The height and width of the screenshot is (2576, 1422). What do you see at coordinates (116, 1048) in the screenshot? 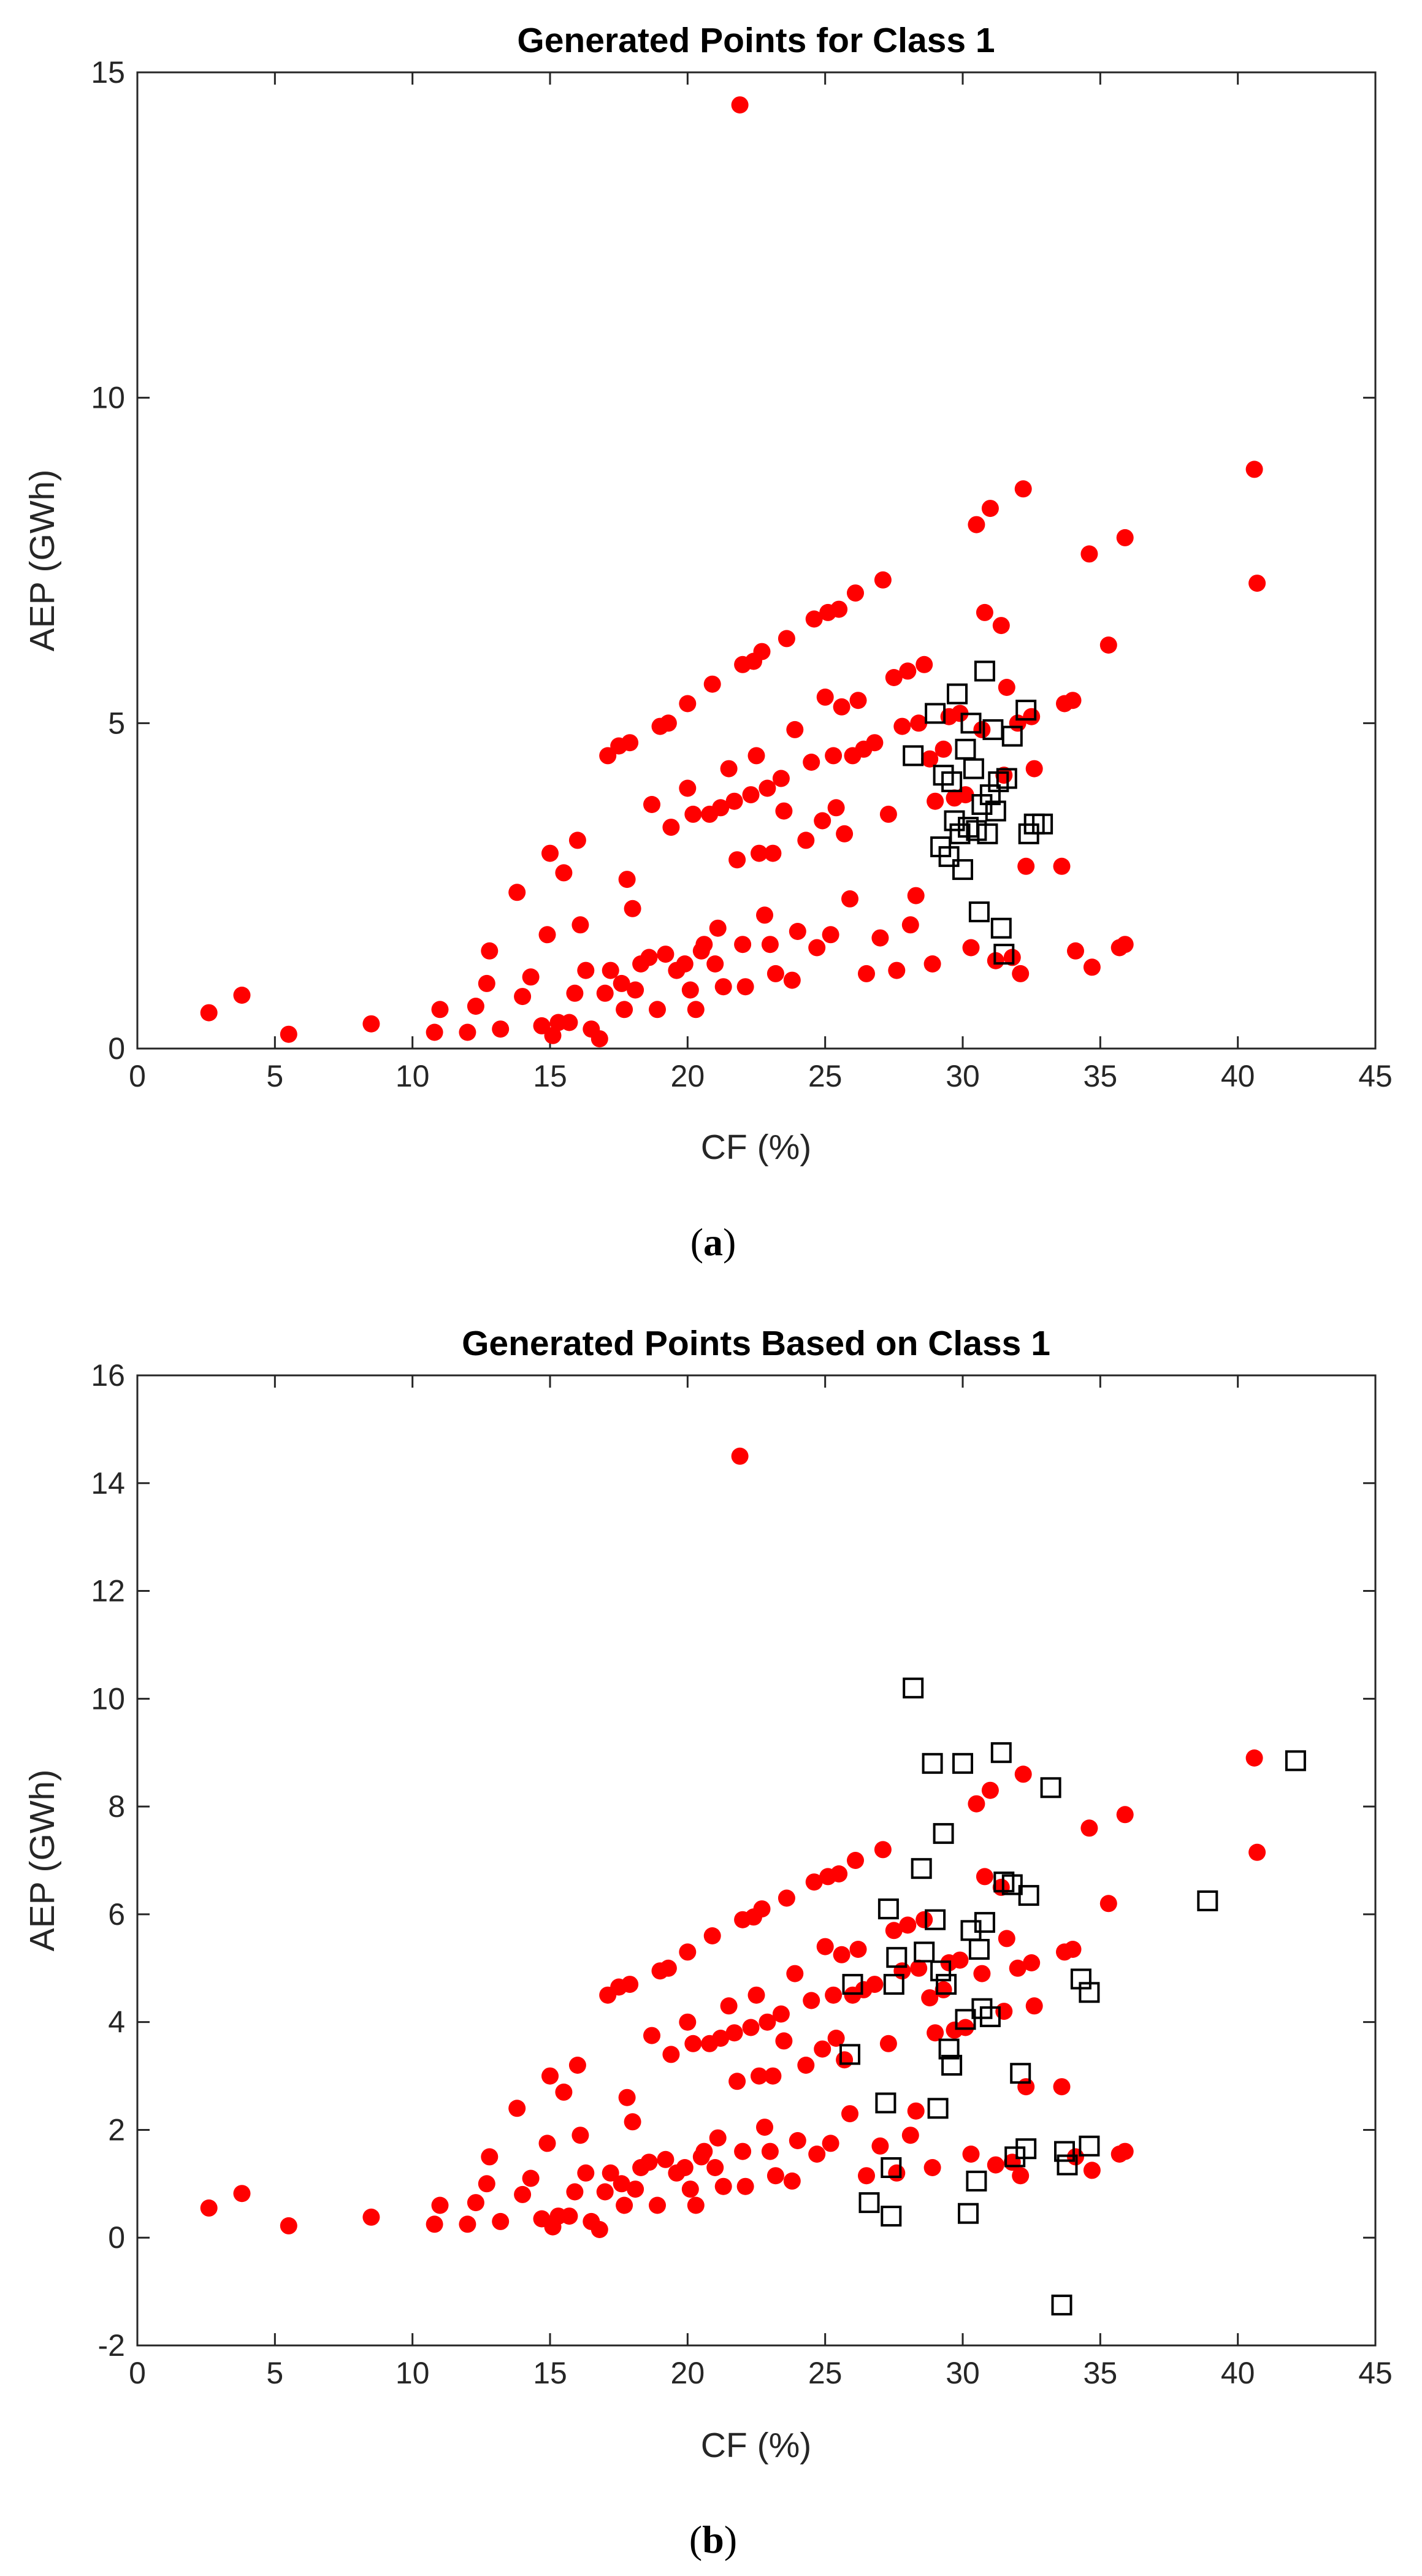
I see `y-tick-label: 0` at bounding box center [116, 1048].